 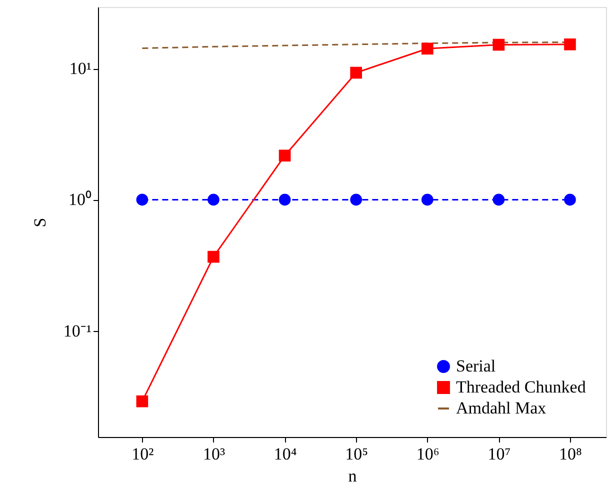 I want to click on x-tick-label: 10⁸, so click(x=570, y=454).